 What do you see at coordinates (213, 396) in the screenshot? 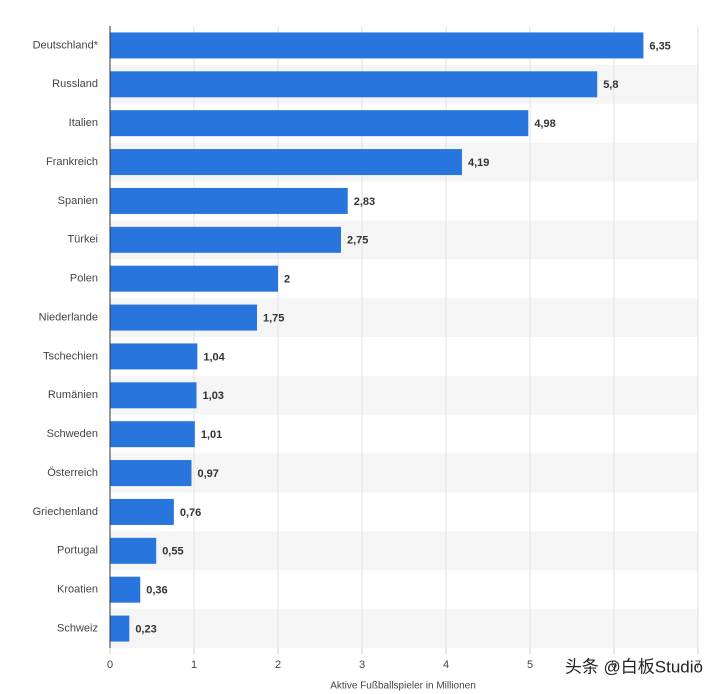
I see `value-label: 1,03` at bounding box center [213, 396].